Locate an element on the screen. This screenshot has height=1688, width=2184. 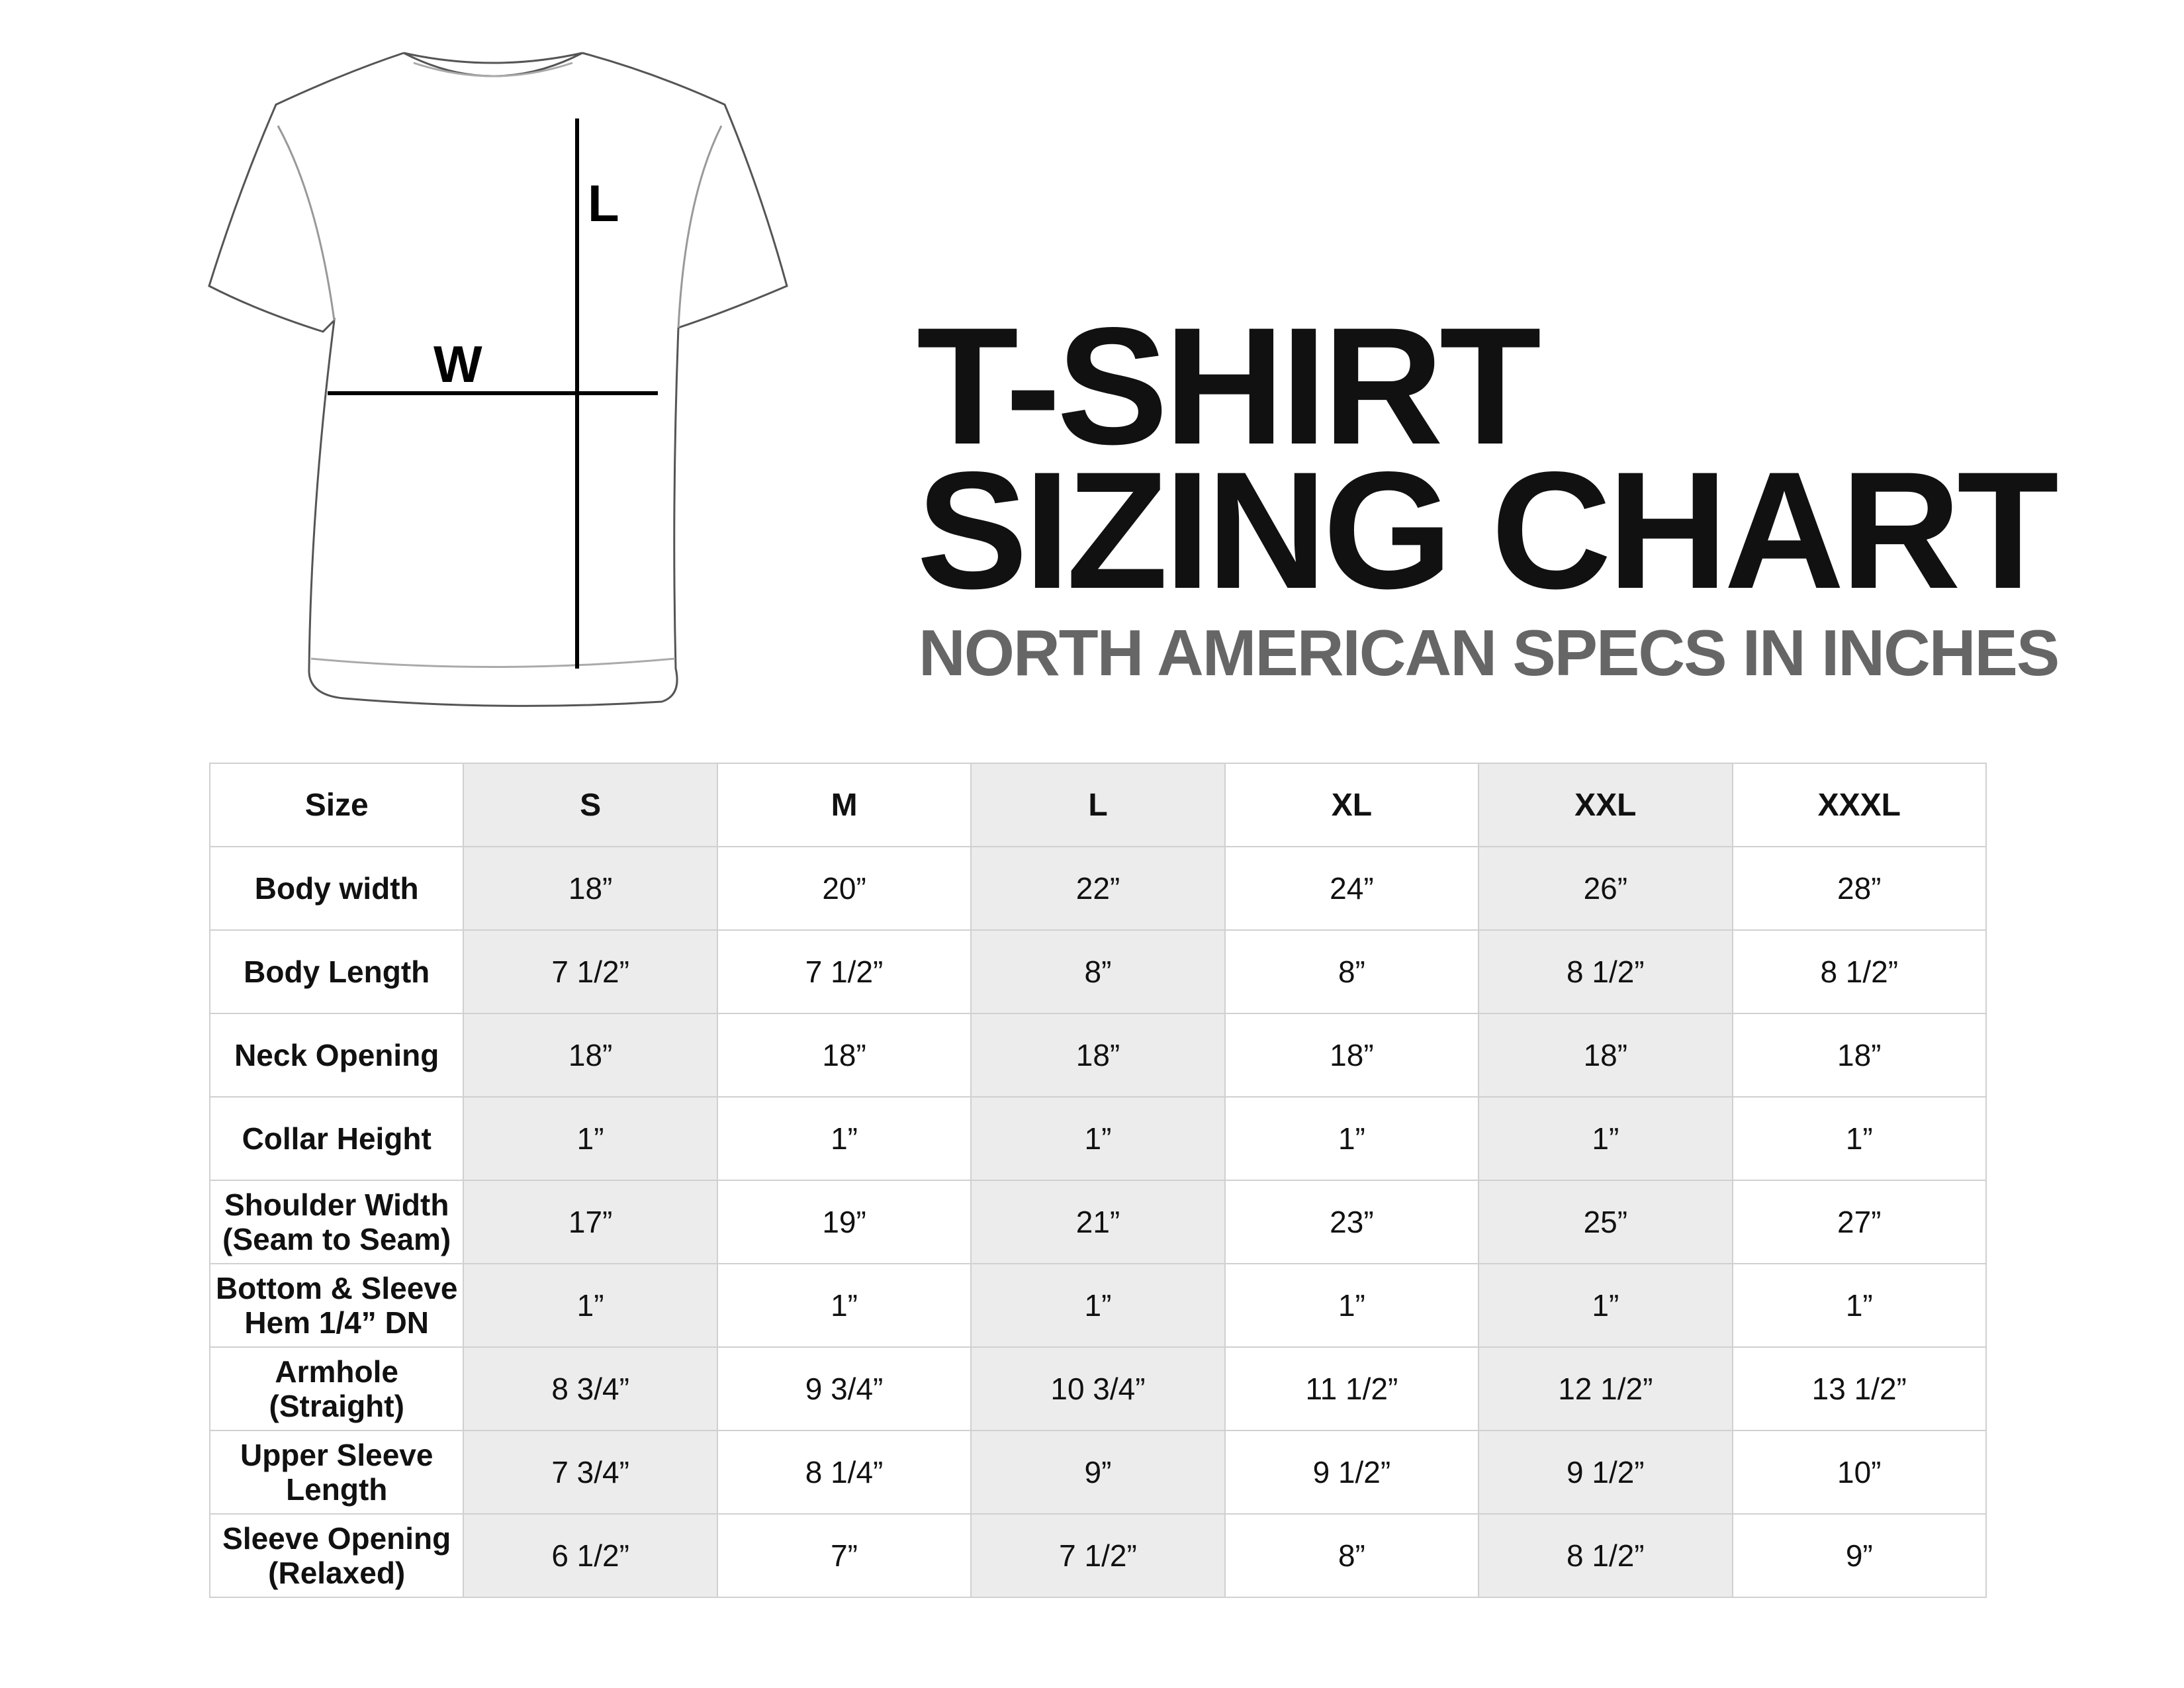
row-label: Body width is located at coordinates (336, 888).